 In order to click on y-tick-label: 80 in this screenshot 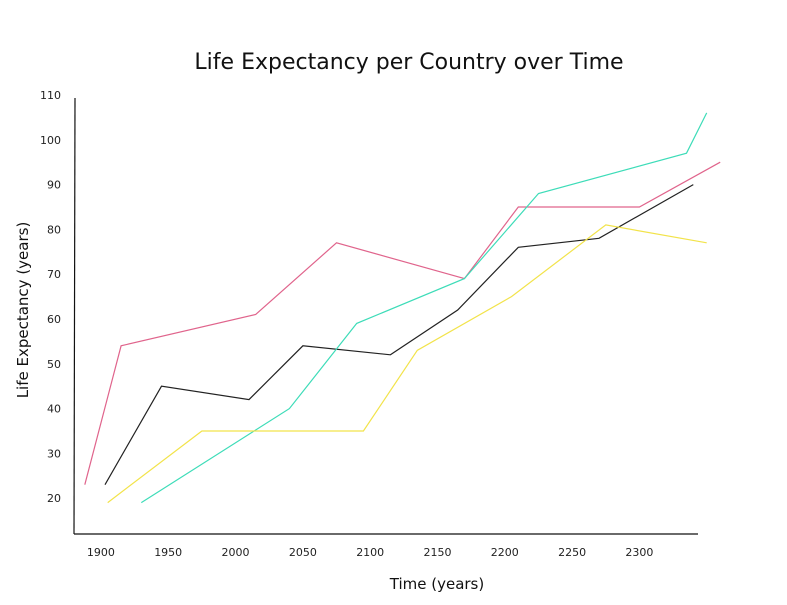, I will do `click(54, 229)`.